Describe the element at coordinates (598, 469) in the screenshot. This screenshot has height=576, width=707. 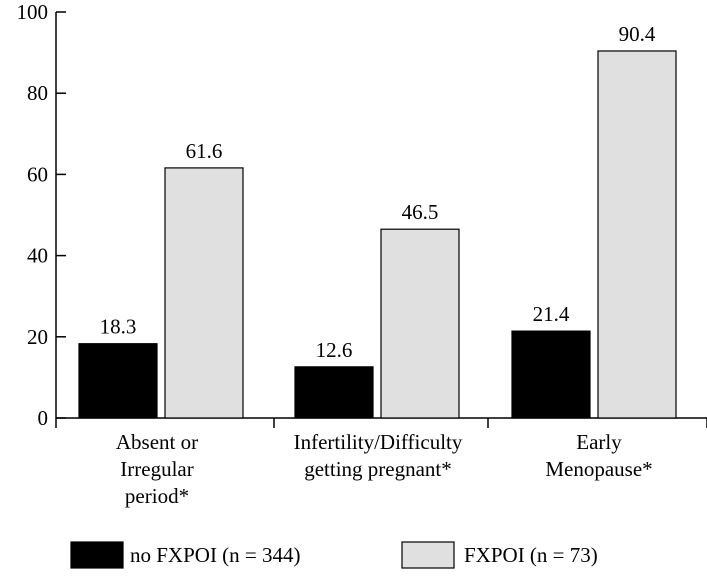
I see `category-label: Menopause*` at that location.